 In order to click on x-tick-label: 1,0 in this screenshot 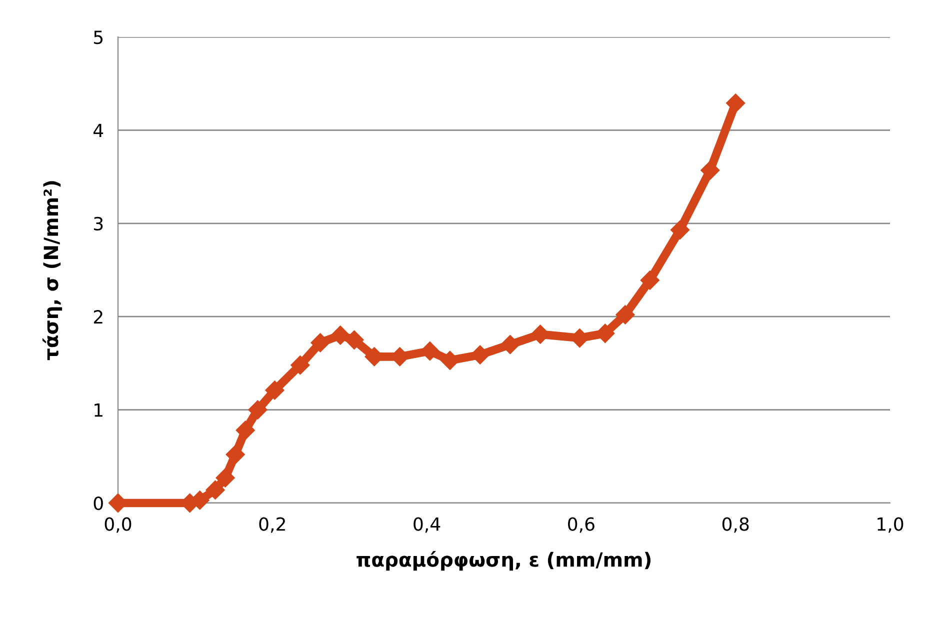, I will do `click(891, 525)`.